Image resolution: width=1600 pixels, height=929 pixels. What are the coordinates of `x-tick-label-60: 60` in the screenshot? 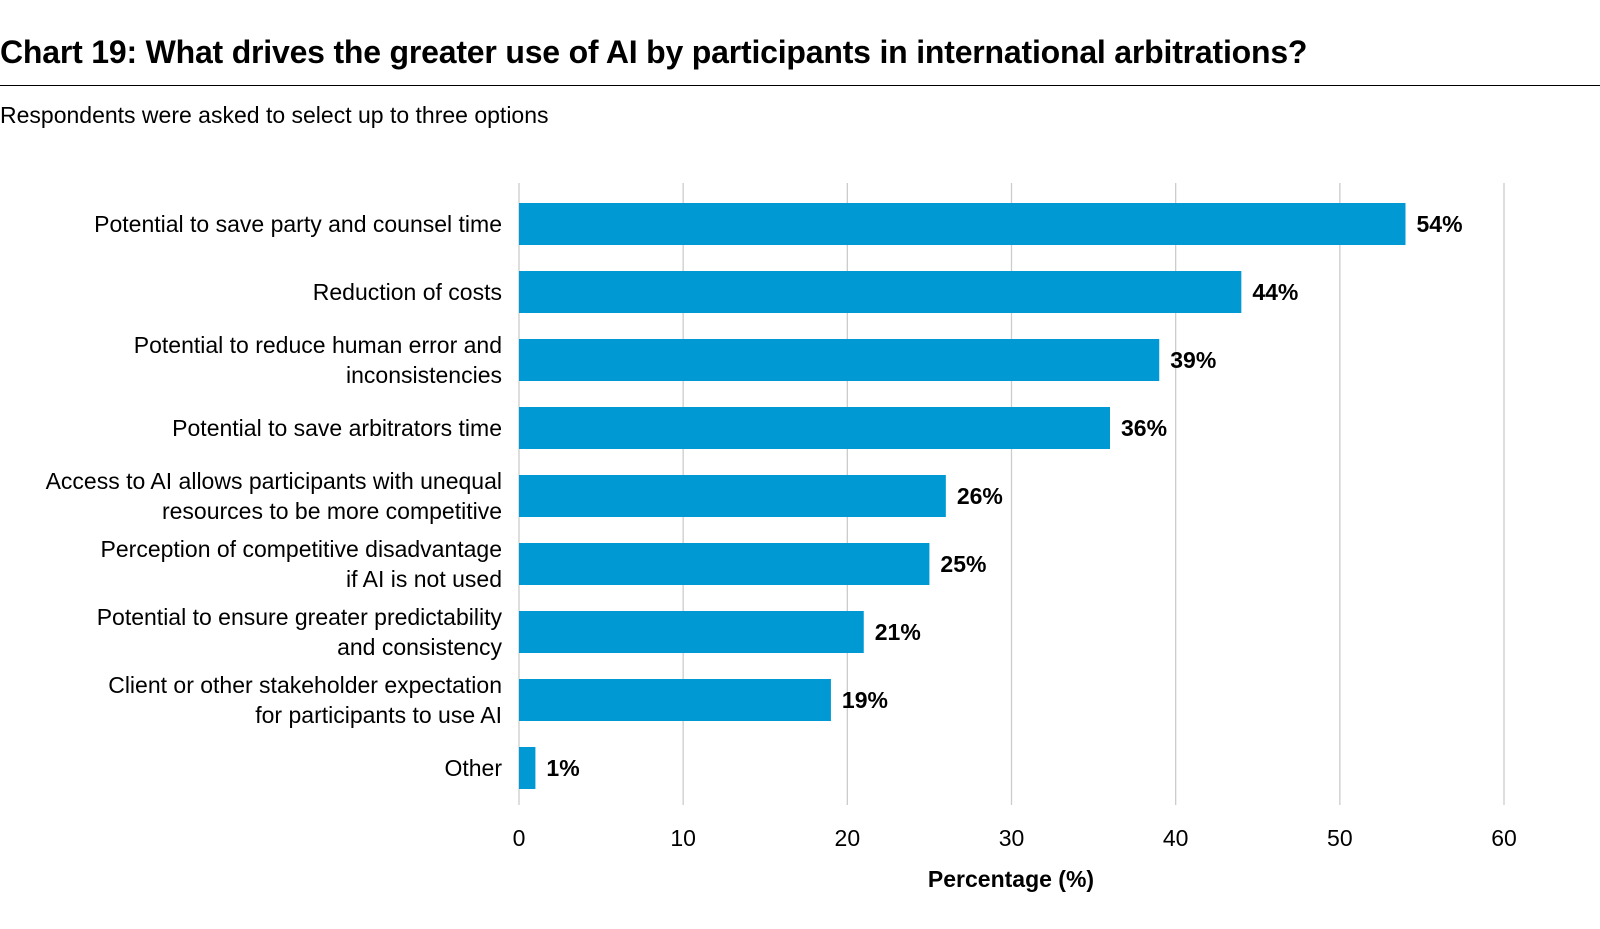 It's located at (1504, 838).